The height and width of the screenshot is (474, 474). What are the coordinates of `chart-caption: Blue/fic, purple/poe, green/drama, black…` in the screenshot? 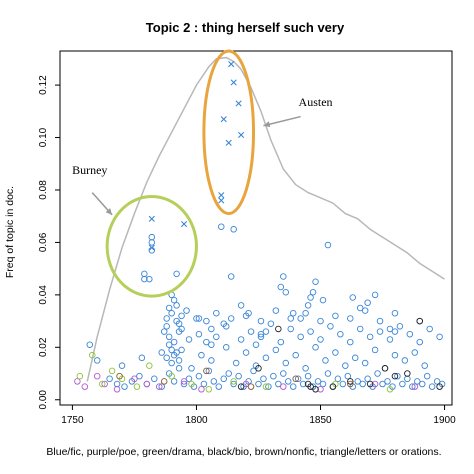 It's located at (243, 452).